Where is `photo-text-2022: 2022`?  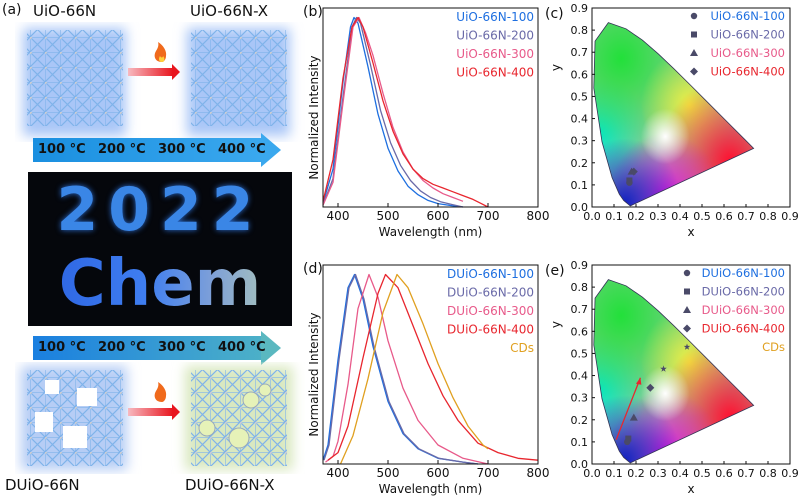
photo-text-2022: 2022 is located at coordinates (160, 210).